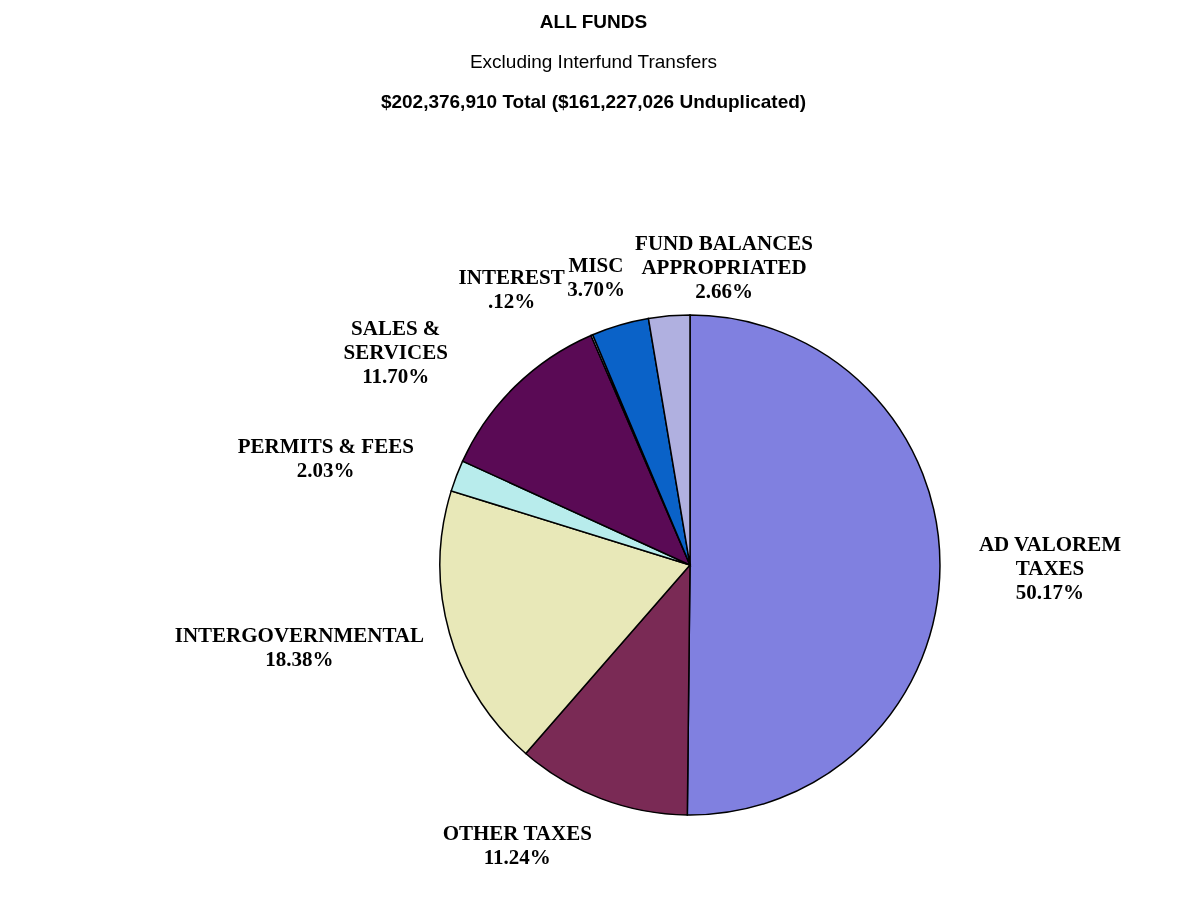 The height and width of the screenshot is (907, 1187). What do you see at coordinates (512, 301) in the screenshot?
I see `data-label: .12%` at bounding box center [512, 301].